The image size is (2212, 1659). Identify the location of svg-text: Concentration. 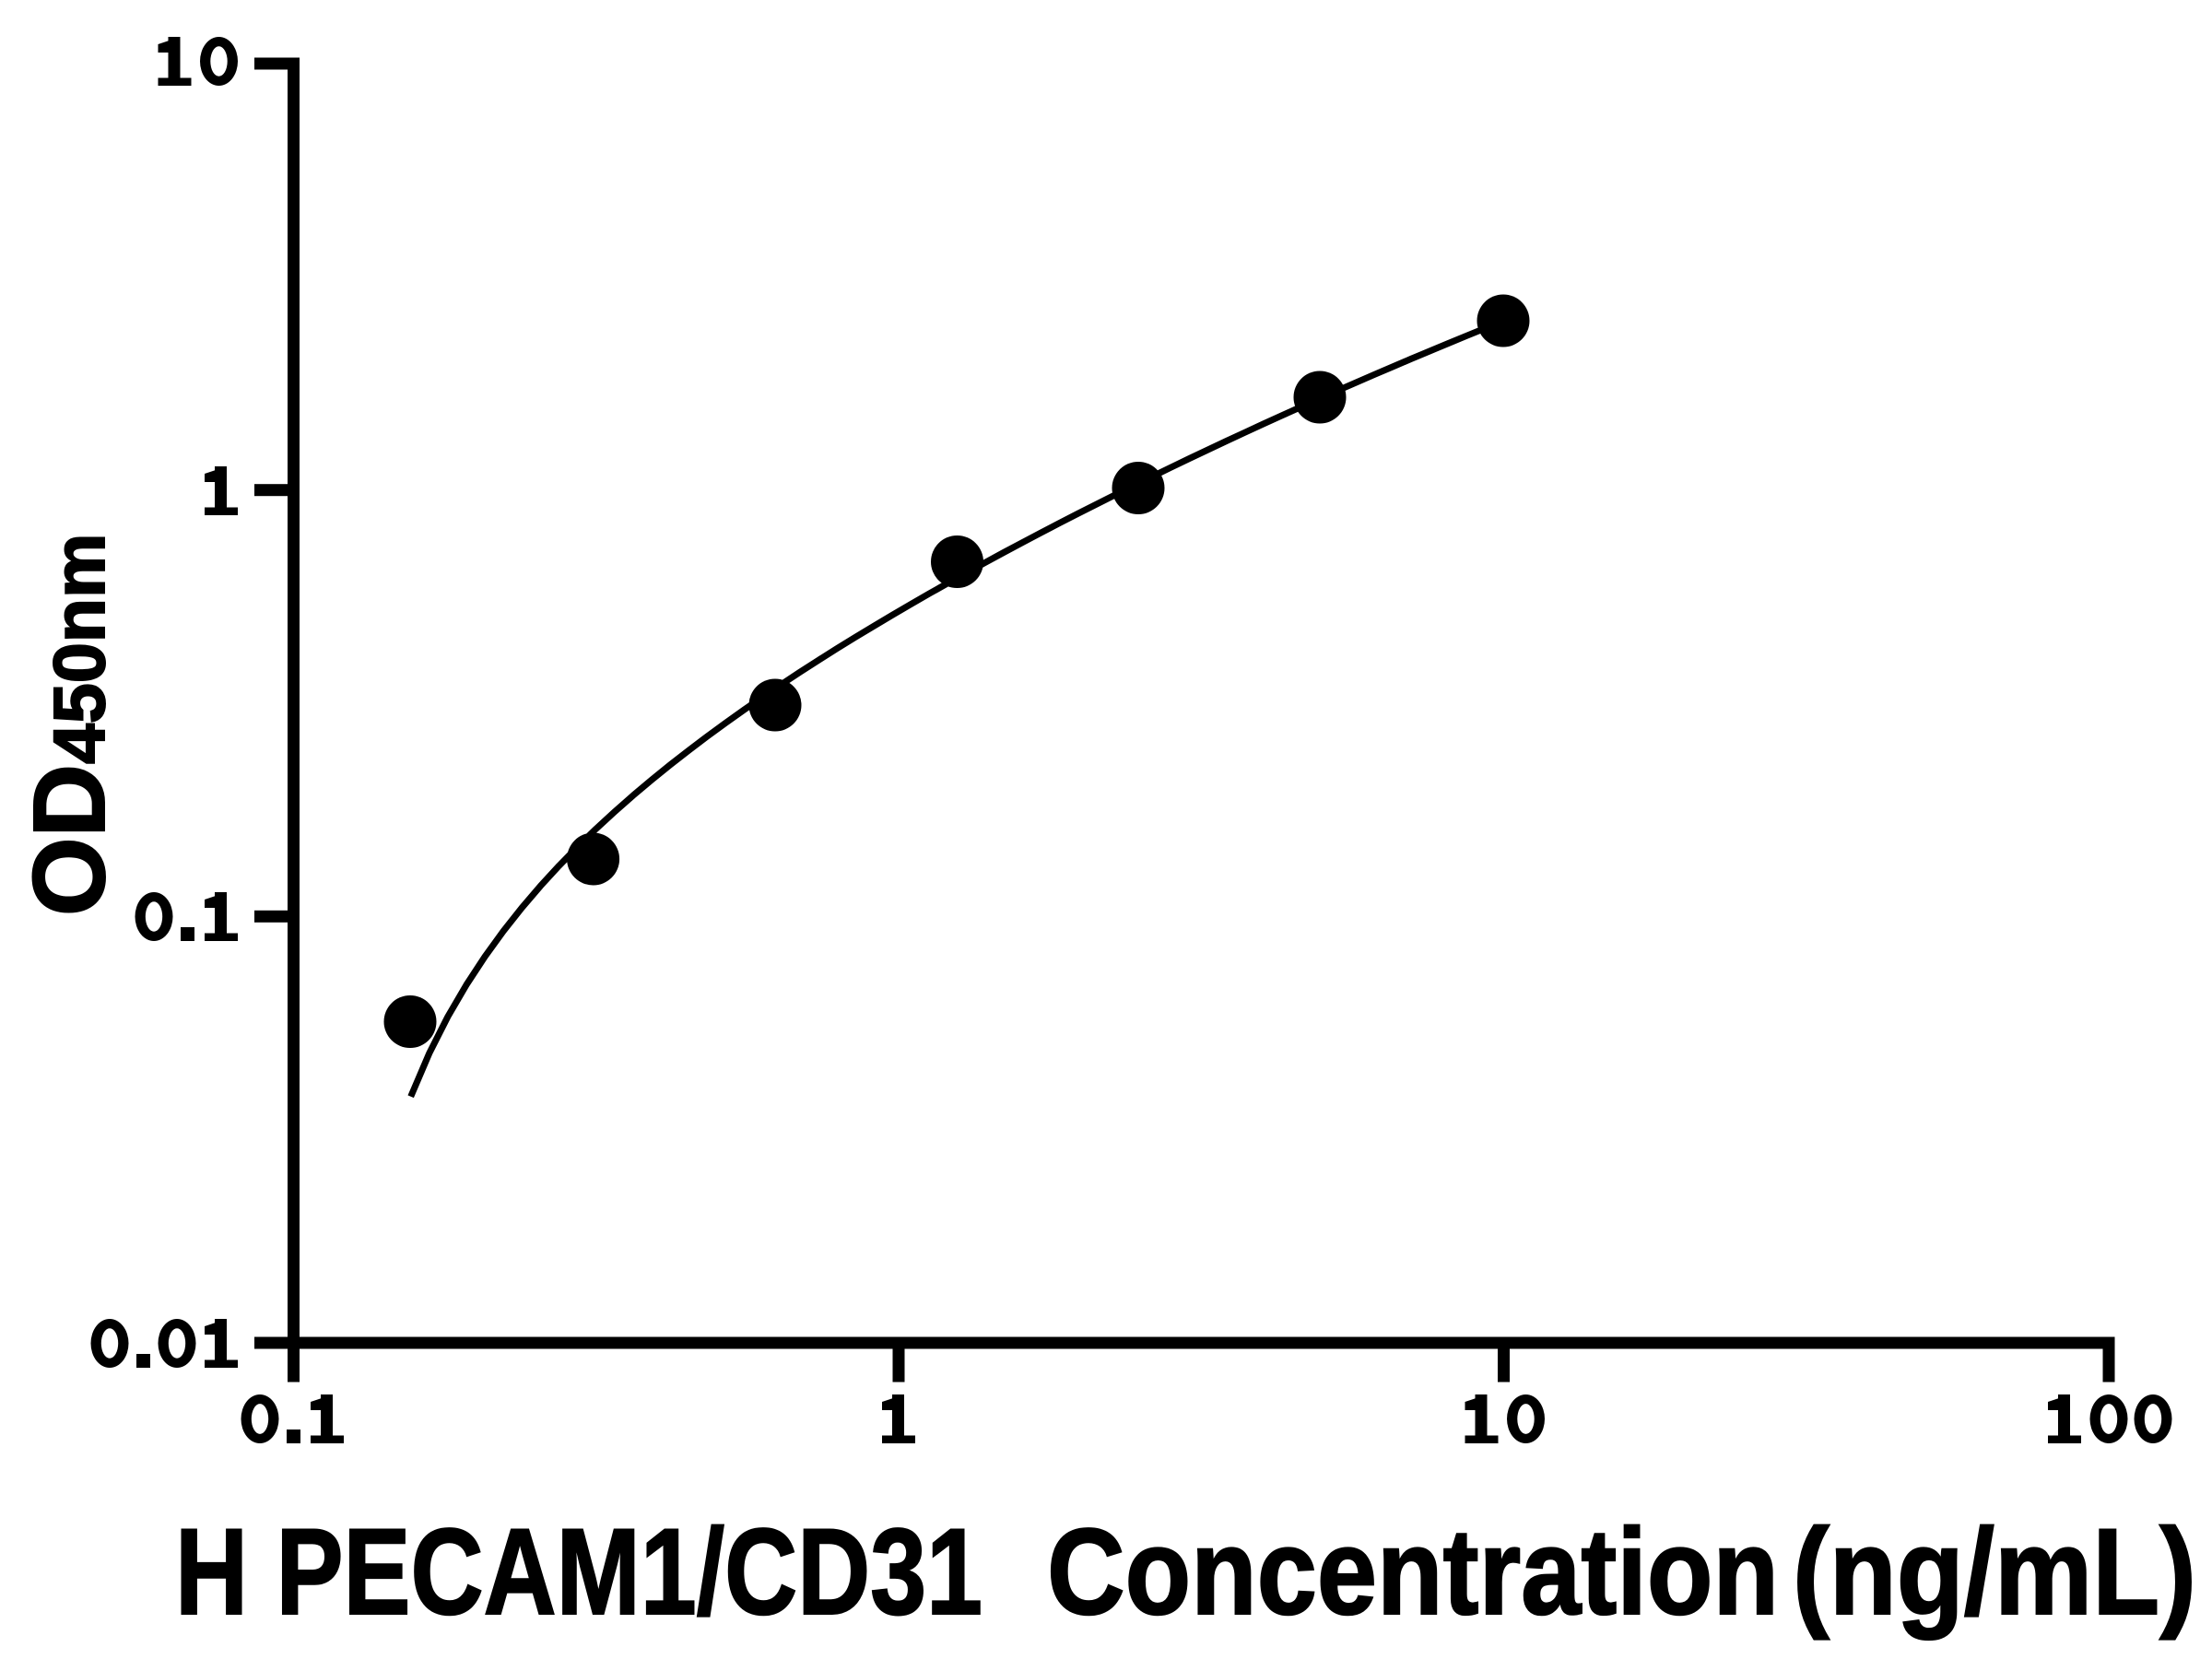
(1413, 1572).